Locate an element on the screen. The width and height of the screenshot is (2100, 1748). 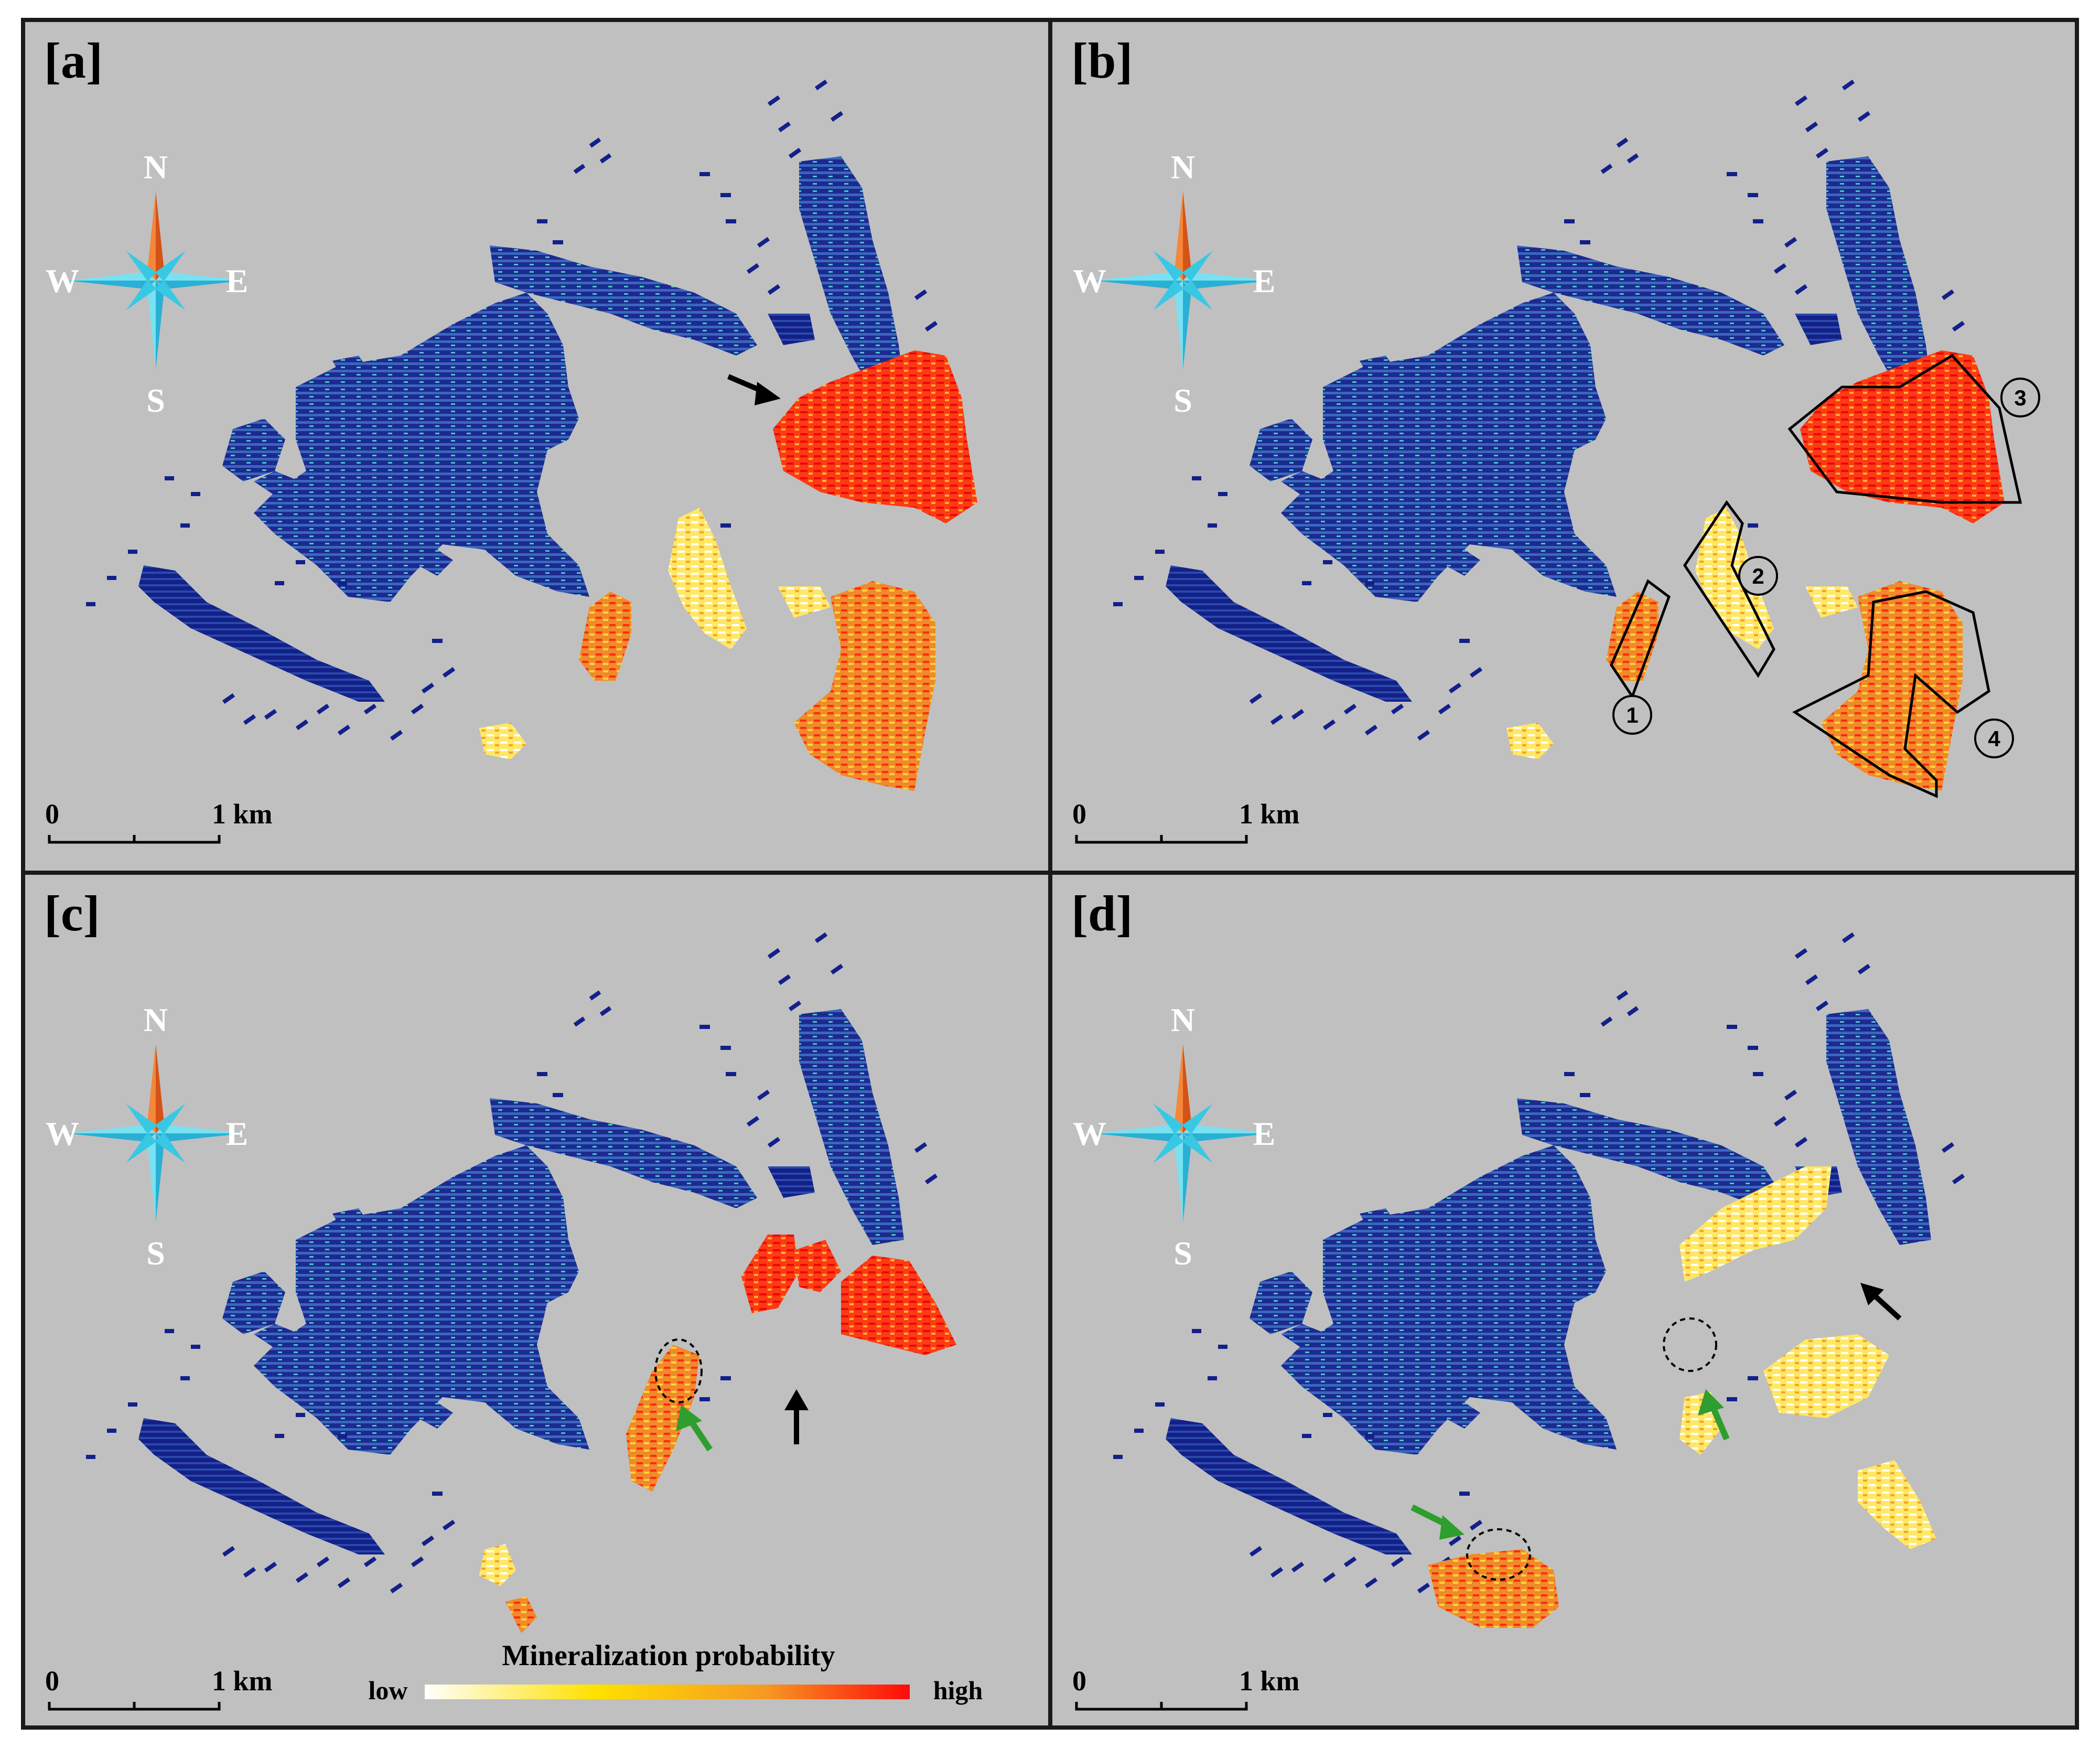
panel-a-overlay: [a] N S W E 0 1 km is located at coordinates (158, 438).